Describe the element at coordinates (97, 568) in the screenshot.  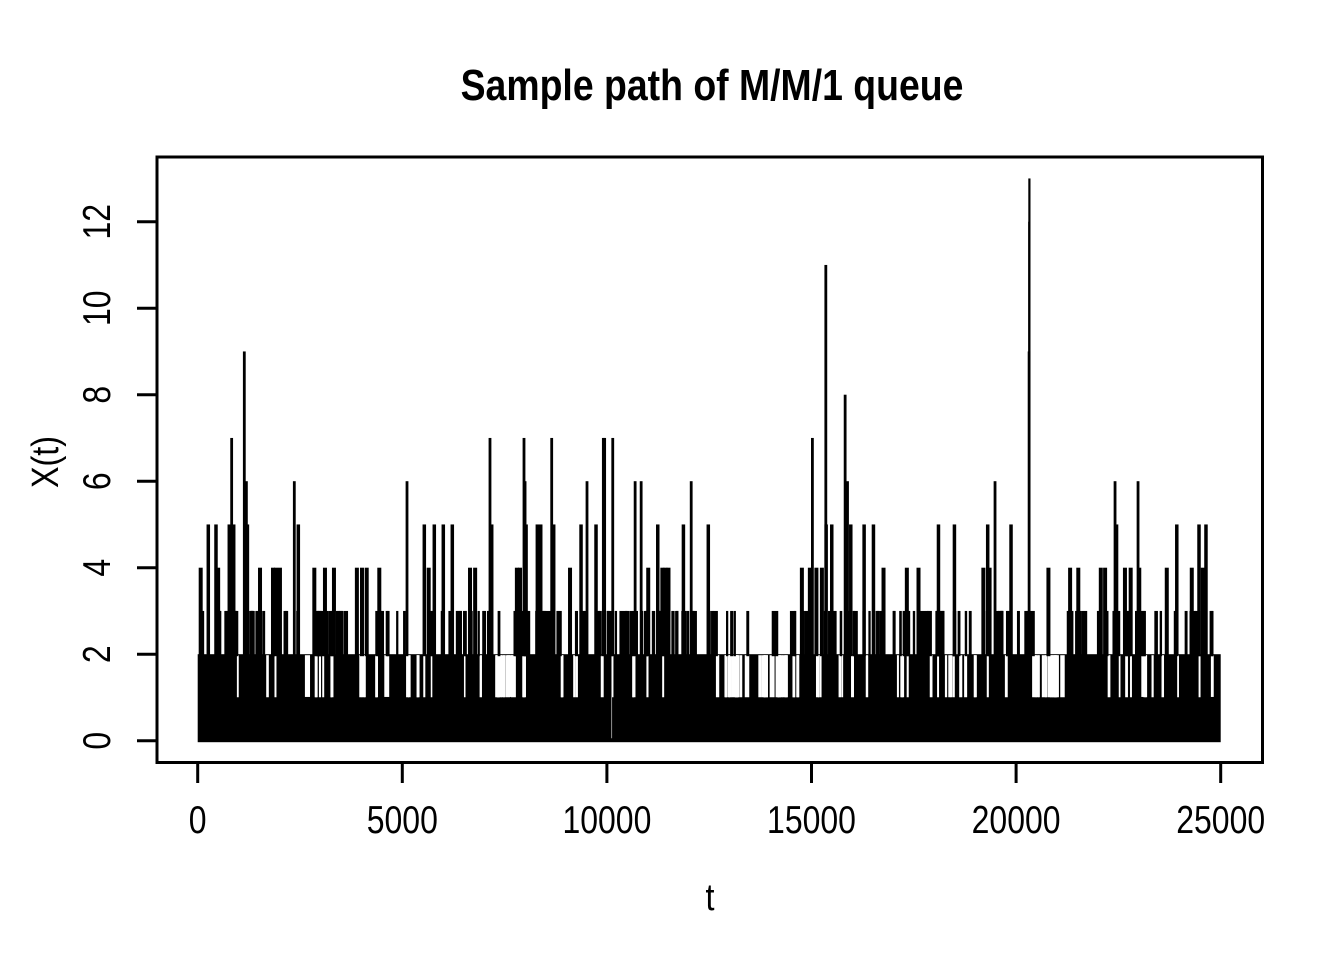
I see `y-tick-label: 4` at that location.